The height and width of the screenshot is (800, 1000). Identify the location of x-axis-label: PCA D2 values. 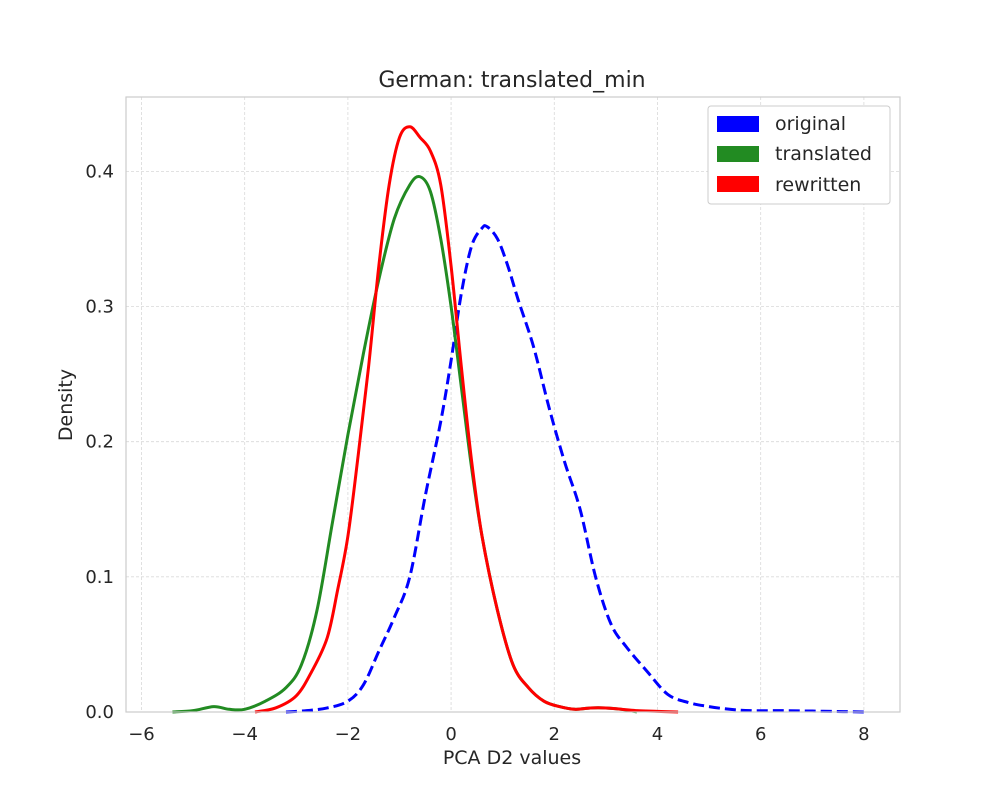
(512, 758).